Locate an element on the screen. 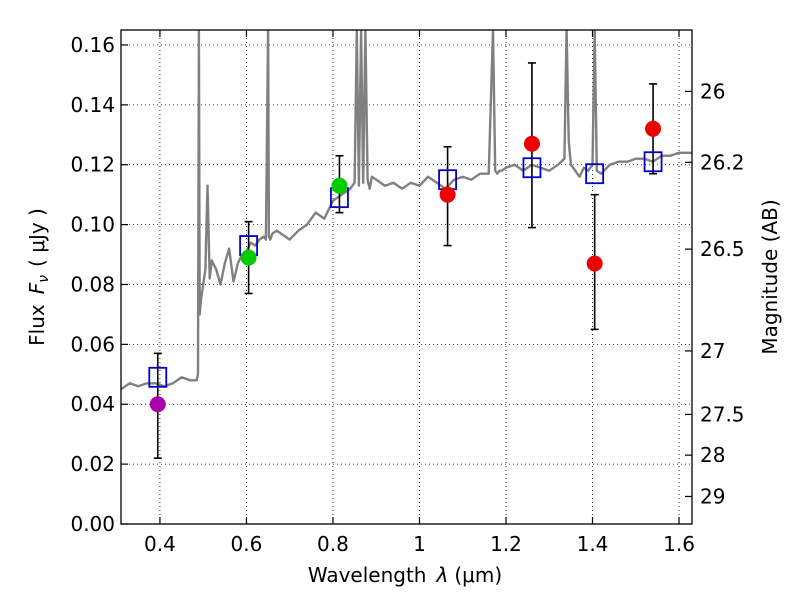 The image size is (800, 600). x-tick-label: 1.2 is located at coordinates (506, 544).